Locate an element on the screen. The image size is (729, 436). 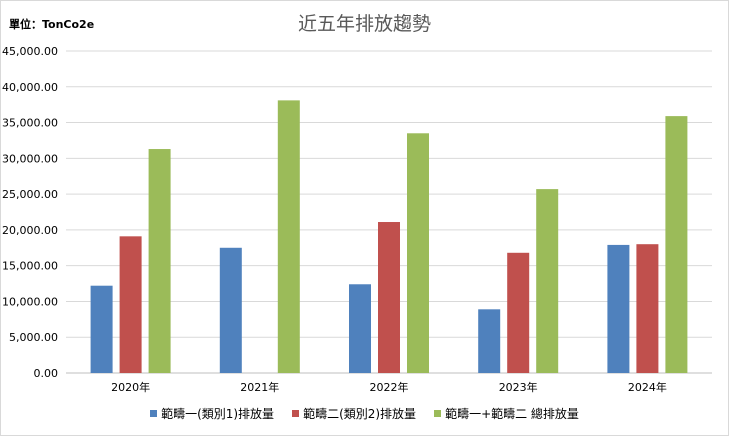
legend-item: 範疇二(類別2)排放量 is located at coordinates (354, 413).